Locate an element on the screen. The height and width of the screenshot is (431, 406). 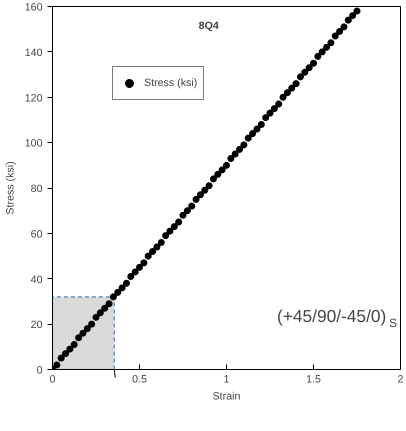
x-axis-title: Strain is located at coordinates (226, 396).